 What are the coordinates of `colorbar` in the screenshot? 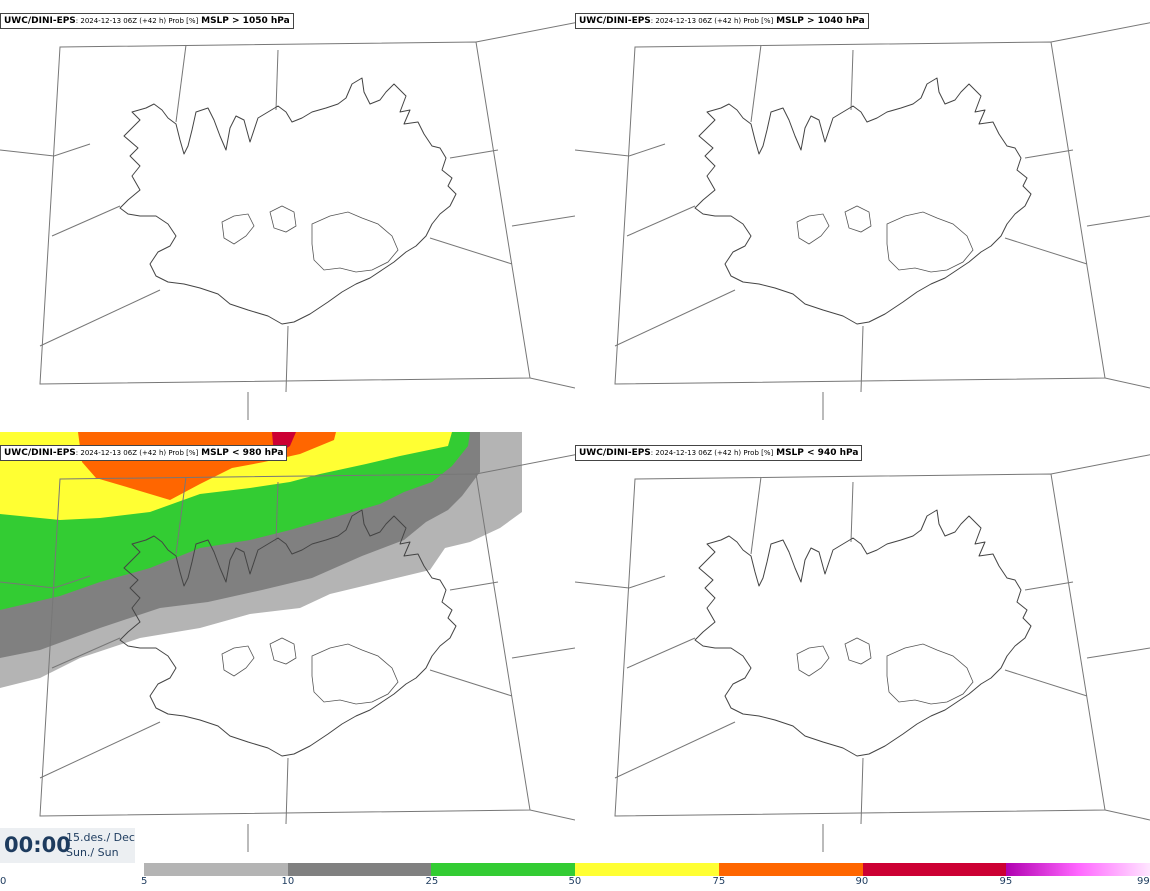 It's located at (647, 869).